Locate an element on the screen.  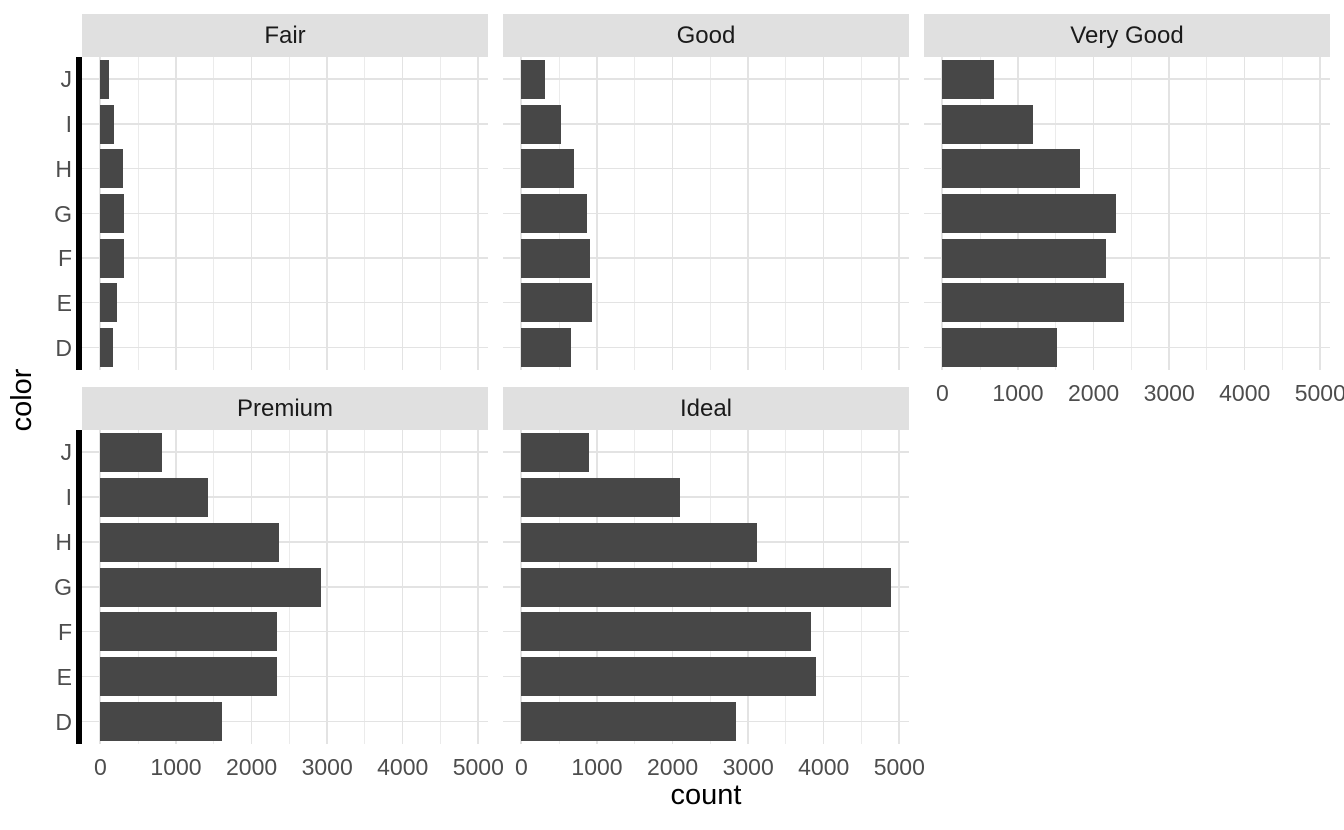
y-tick-label: F is located at coordinates (64, 631).